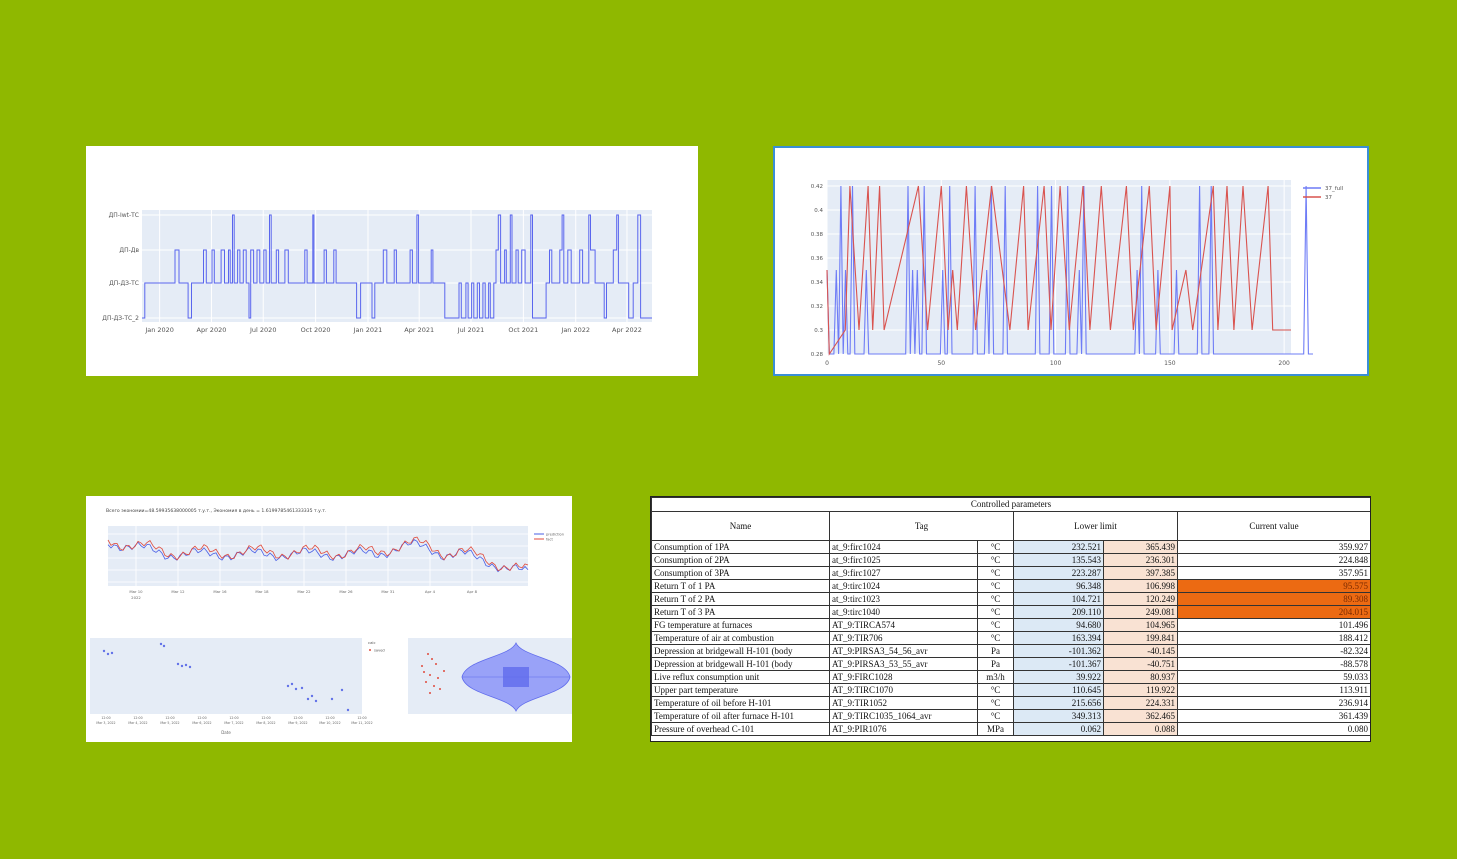 This screenshot has height=859, width=1457. I want to click on x-tick-label: Mar 18, so click(262, 591).